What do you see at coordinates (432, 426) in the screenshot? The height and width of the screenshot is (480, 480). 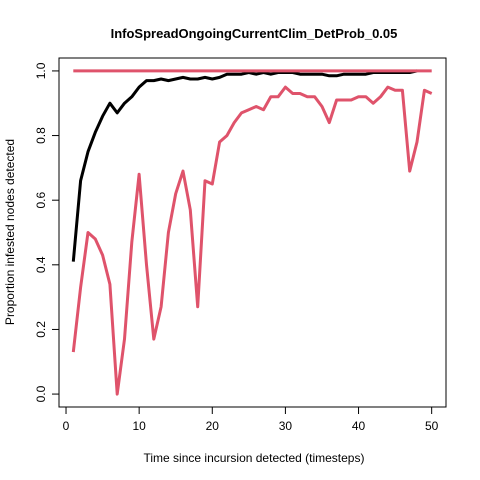 I see `x-tick-label: 50` at bounding box center [432, 426].